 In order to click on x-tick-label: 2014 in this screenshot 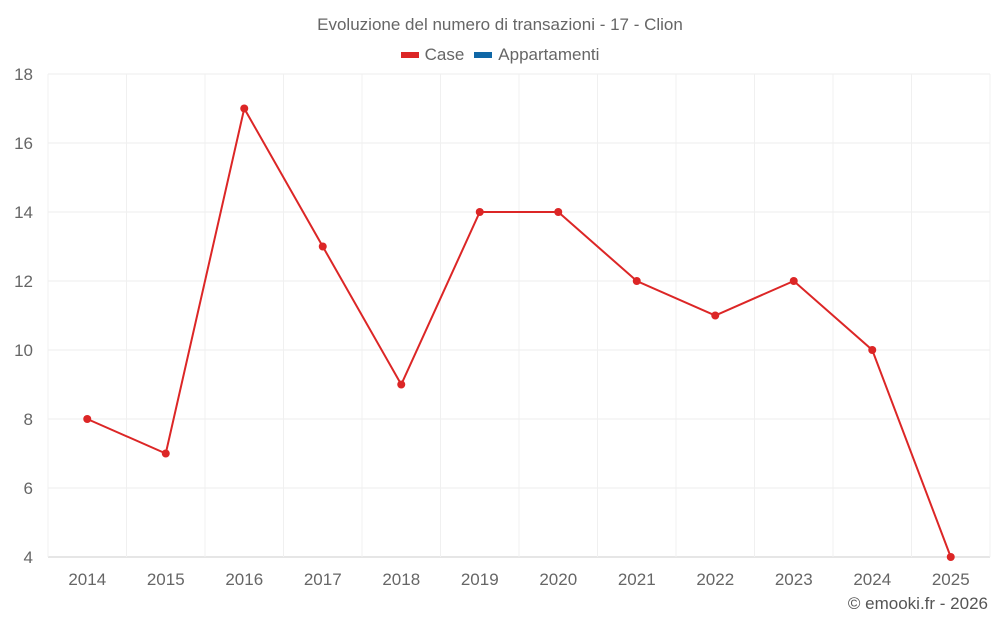, I will do `click(87, 579)`.